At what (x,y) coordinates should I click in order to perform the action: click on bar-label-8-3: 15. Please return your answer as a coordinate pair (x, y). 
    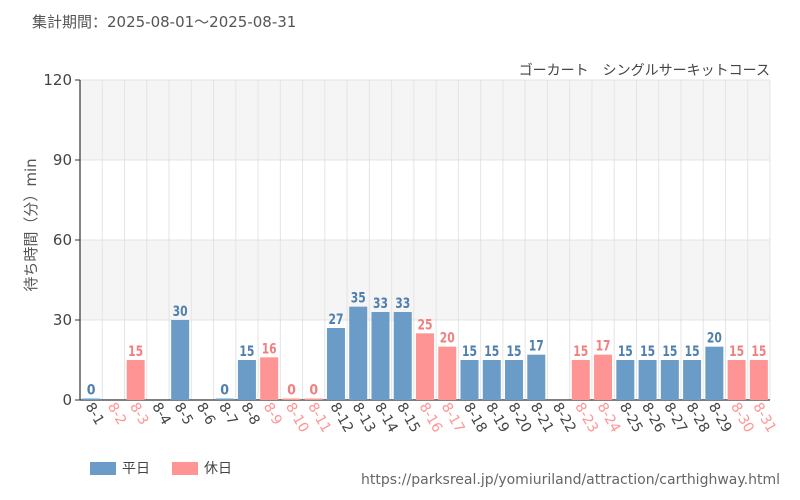
    Looking at the image, I should click on (135, 352).